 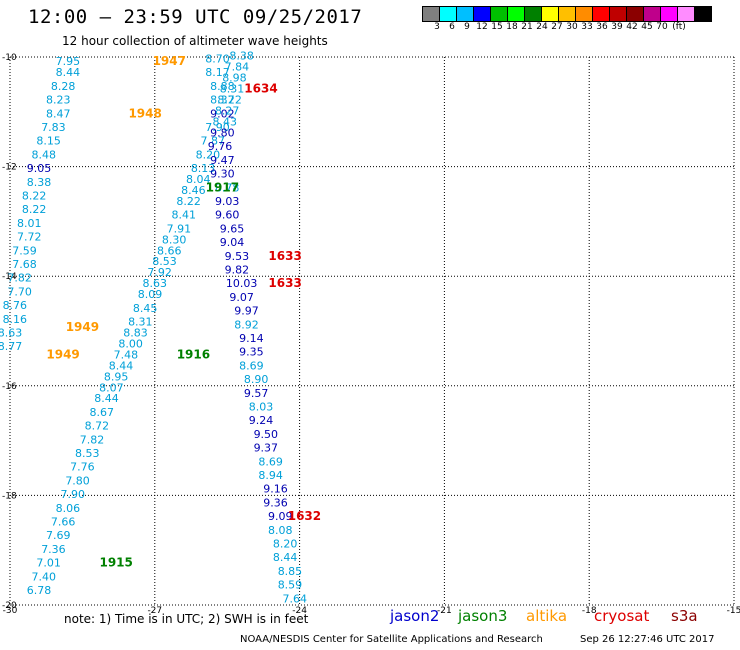 I want to click on y-tick-label: -12, so click(x=9, y=168).